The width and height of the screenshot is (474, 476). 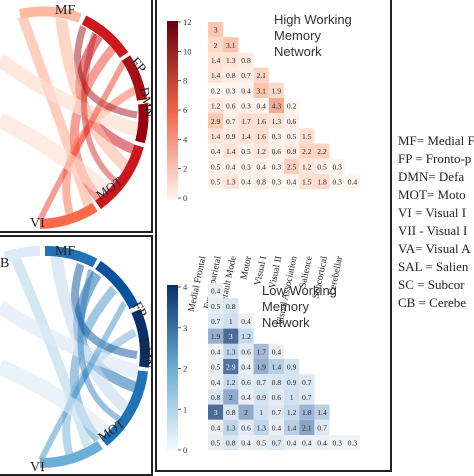 What do you see at coordinates (185, 139) in the screenshot?
I see `colorbar-high-tick-label: 4` at bounding box center [185, 139].